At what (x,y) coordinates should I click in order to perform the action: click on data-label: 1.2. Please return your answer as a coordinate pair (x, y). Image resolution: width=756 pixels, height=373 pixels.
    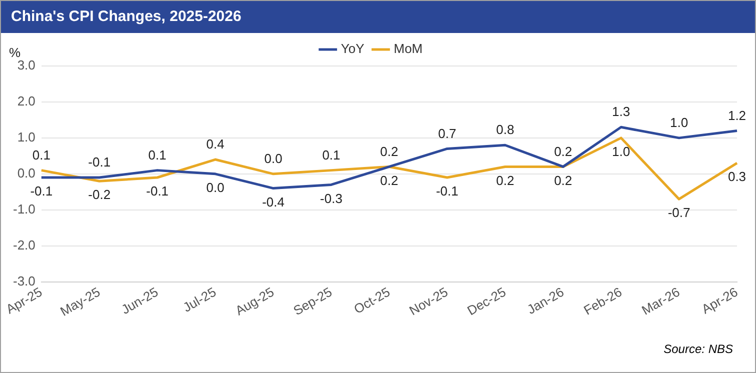
    Looking at the image, I should click on (737, 115).